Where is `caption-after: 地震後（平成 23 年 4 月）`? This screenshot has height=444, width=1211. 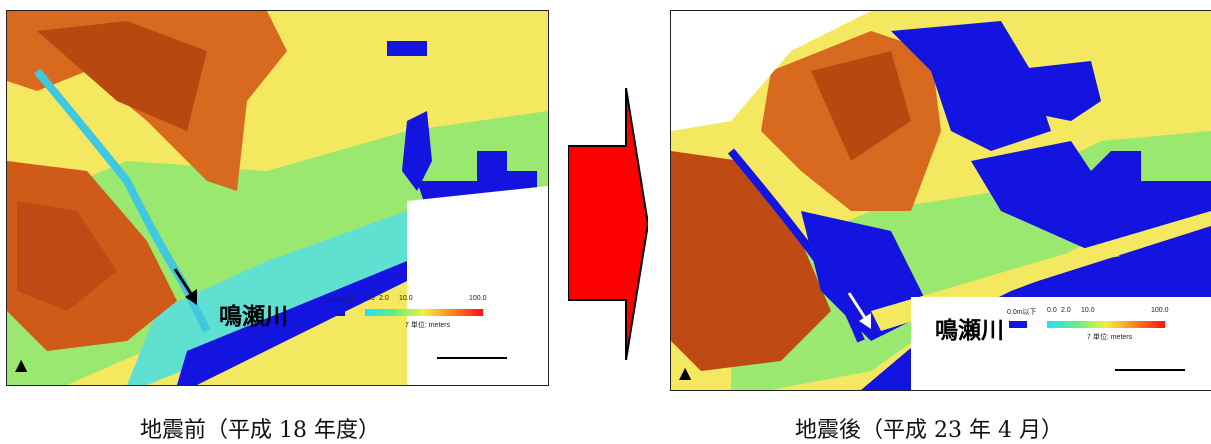 caption-after: 地震後（平成 23 年 4 月） is located at coordinates (929, 430).